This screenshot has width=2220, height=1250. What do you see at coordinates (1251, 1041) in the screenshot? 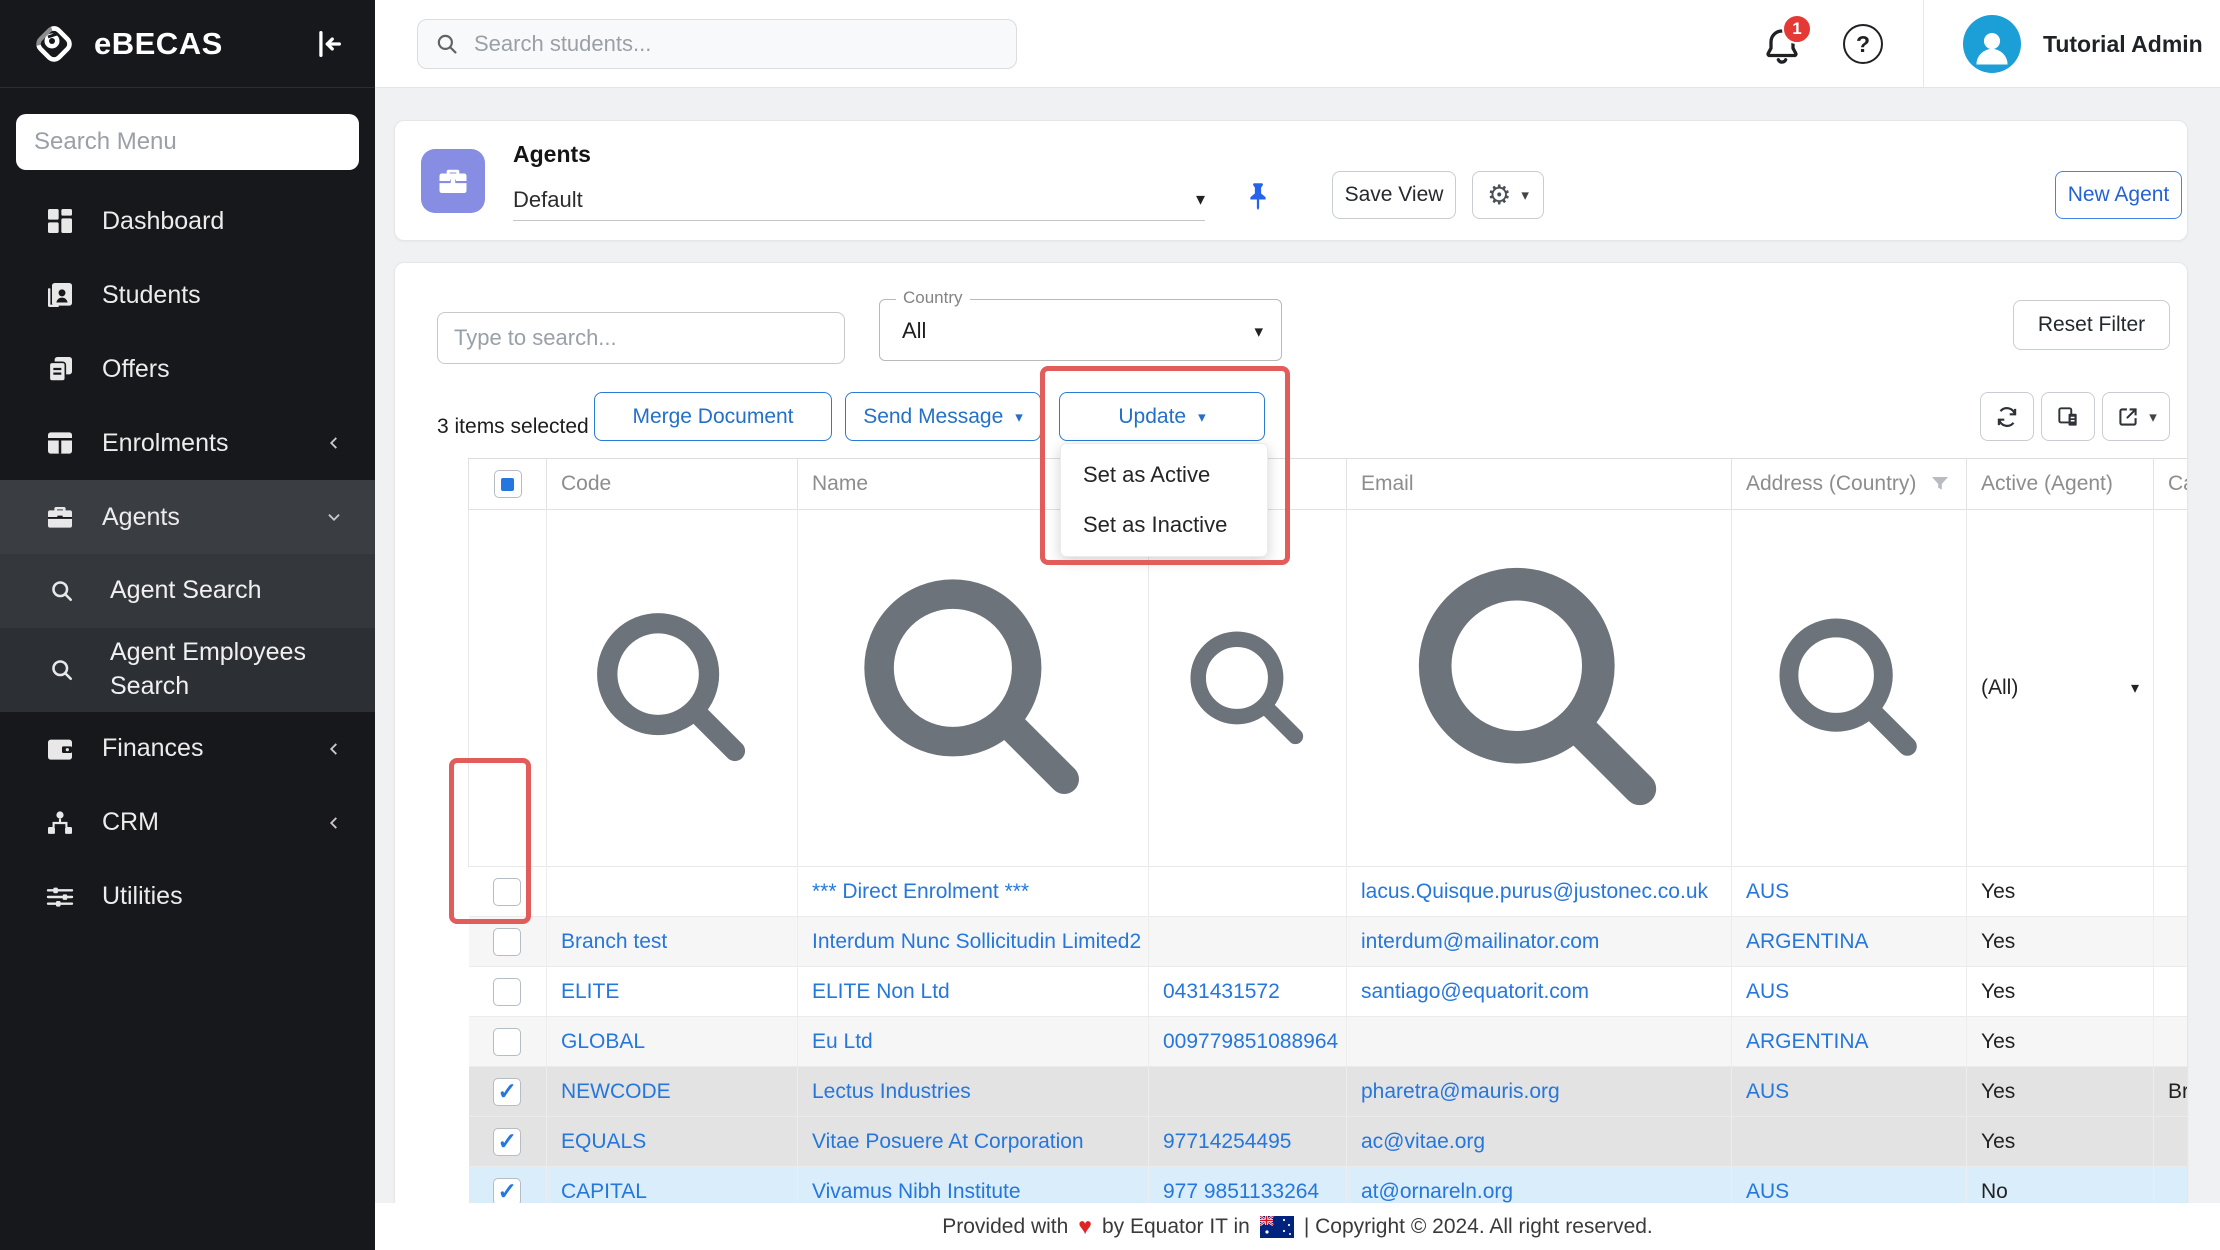
I see `phone-link: 009779851088964` at bounding box center [1251, 1041].